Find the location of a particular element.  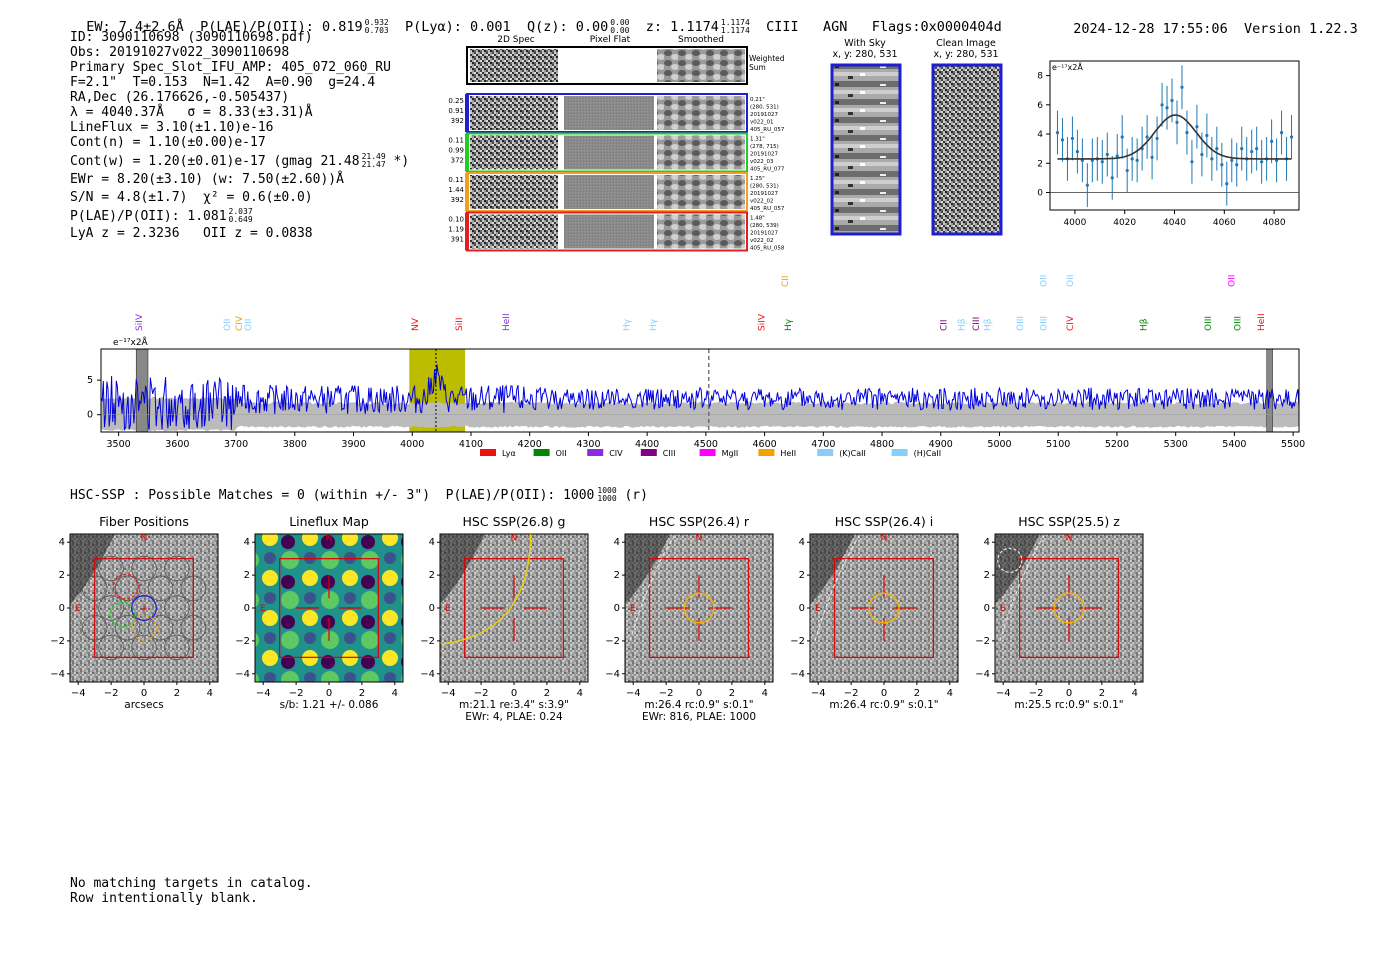

hsc-dark-region is located at coordinates (832, 569).